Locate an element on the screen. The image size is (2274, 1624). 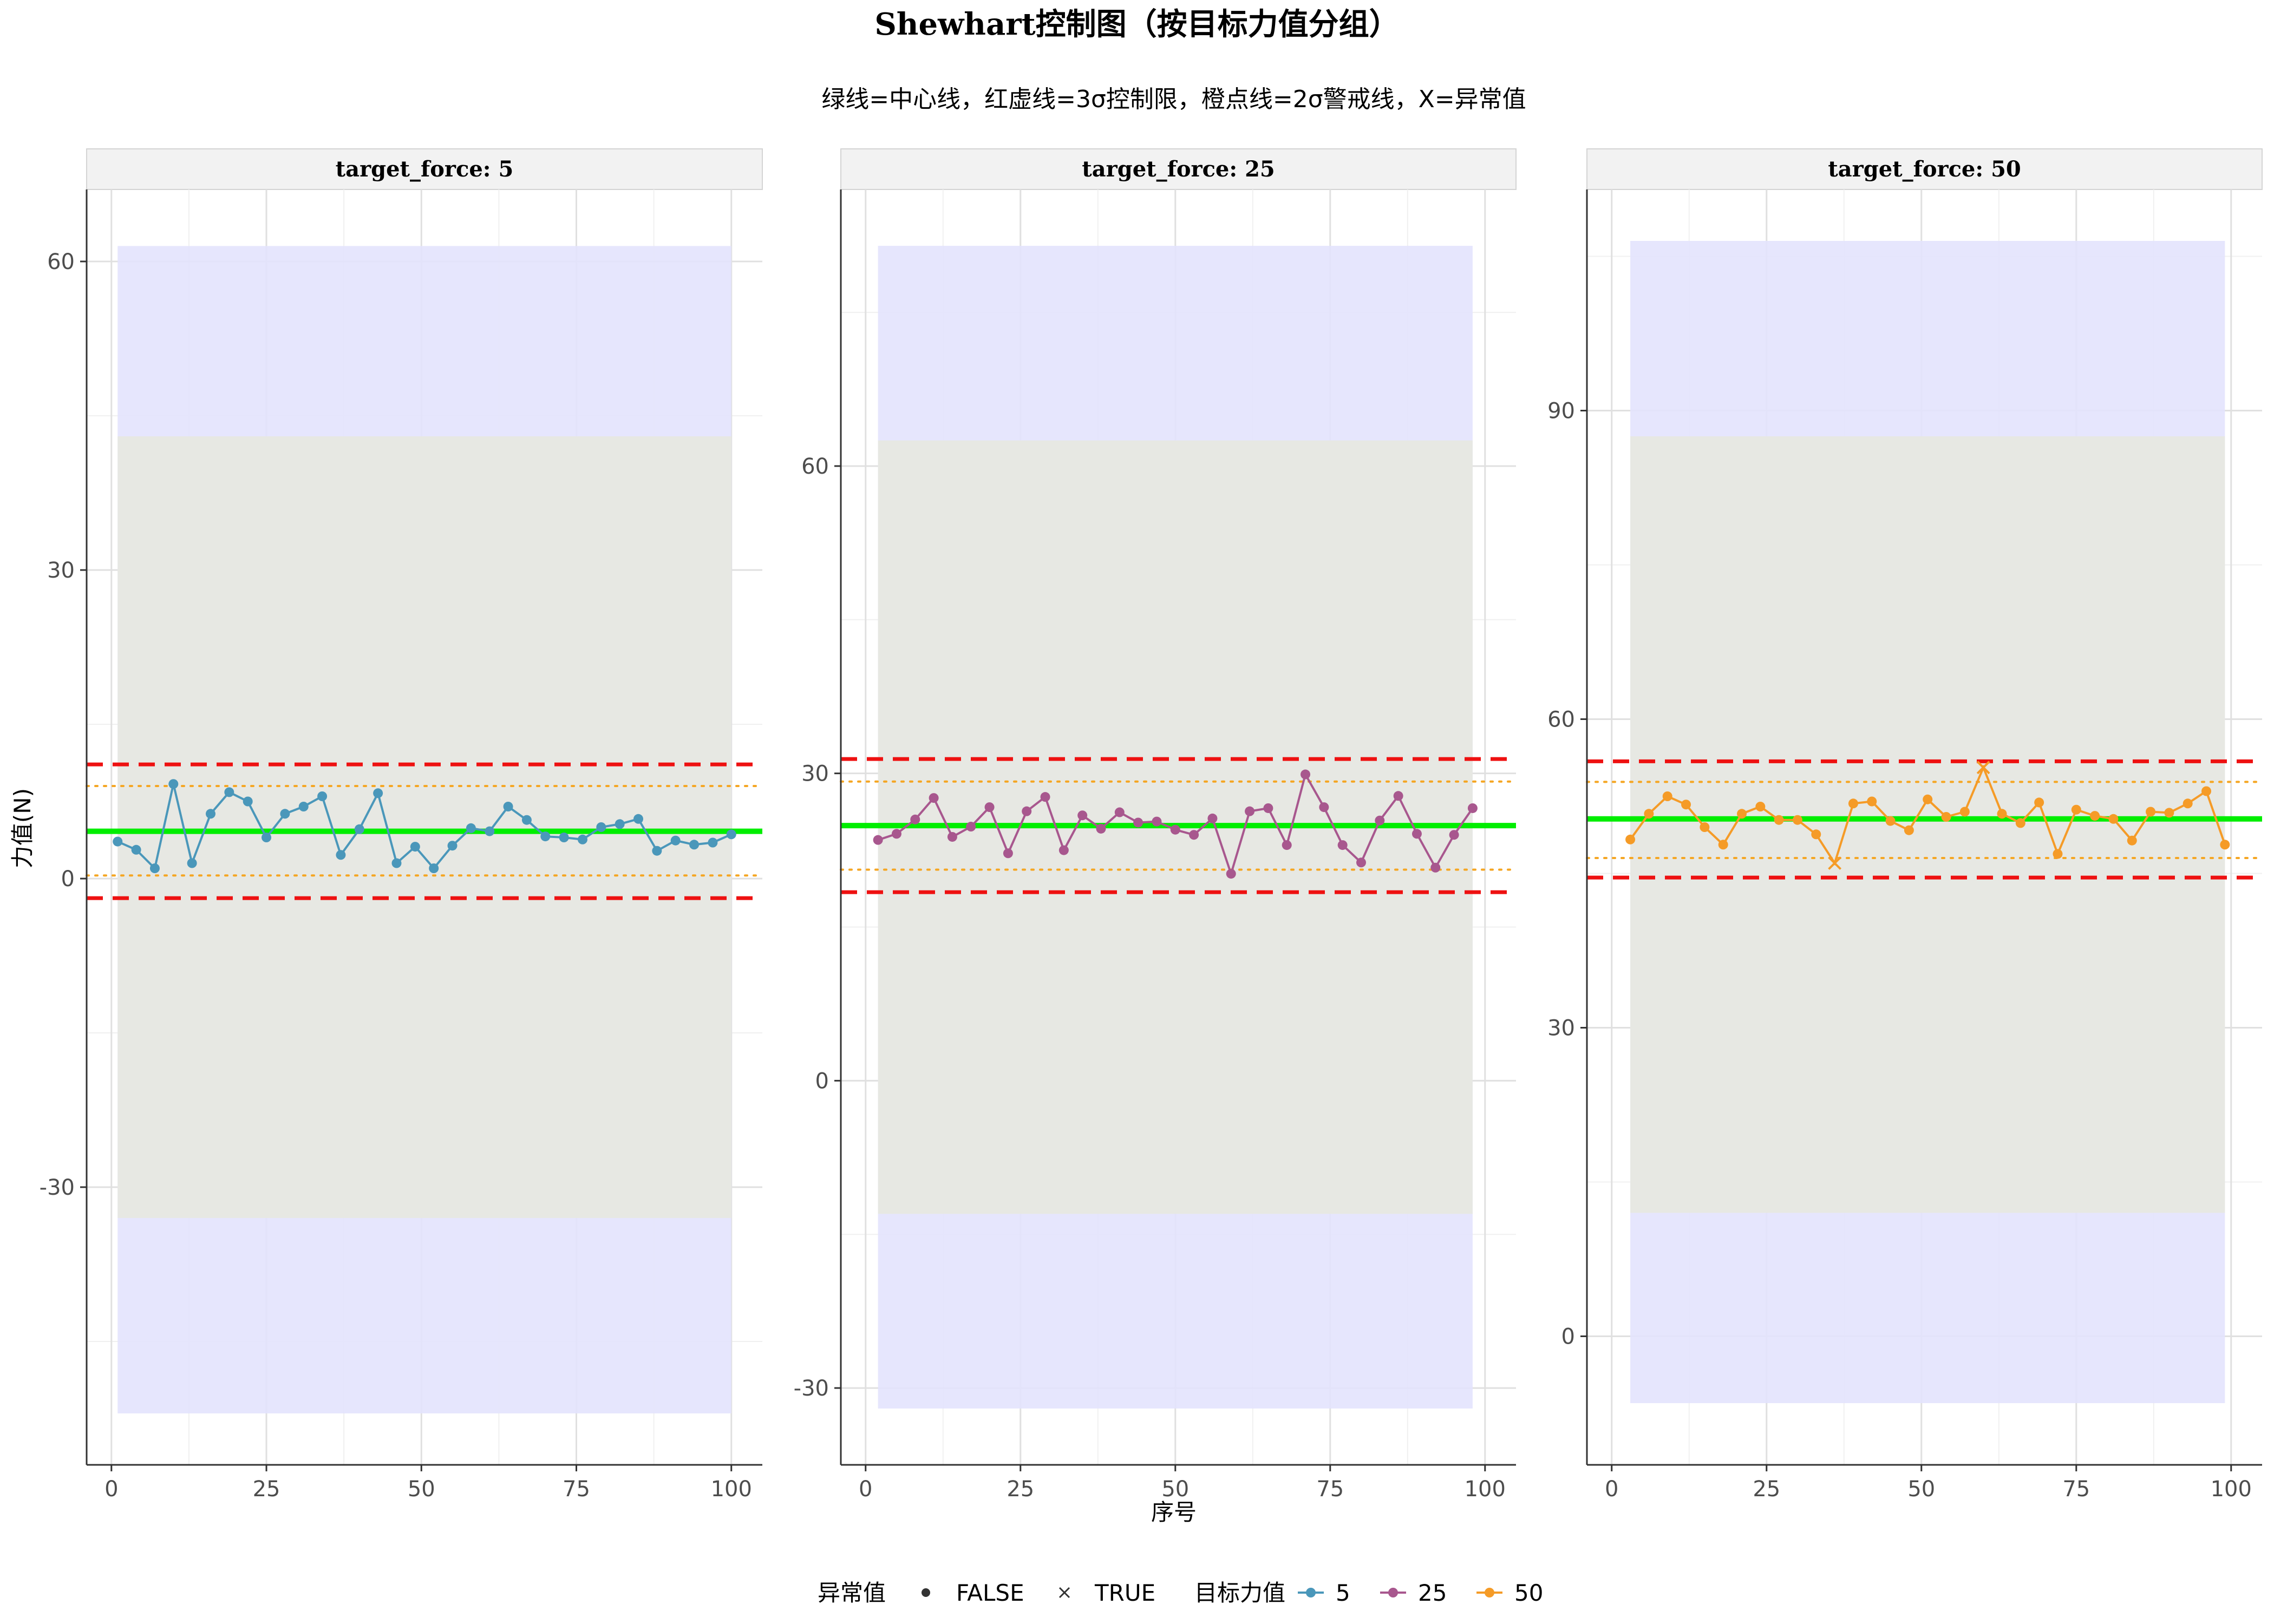
legend-label: 50 is located at coordinates (1529, 1593).